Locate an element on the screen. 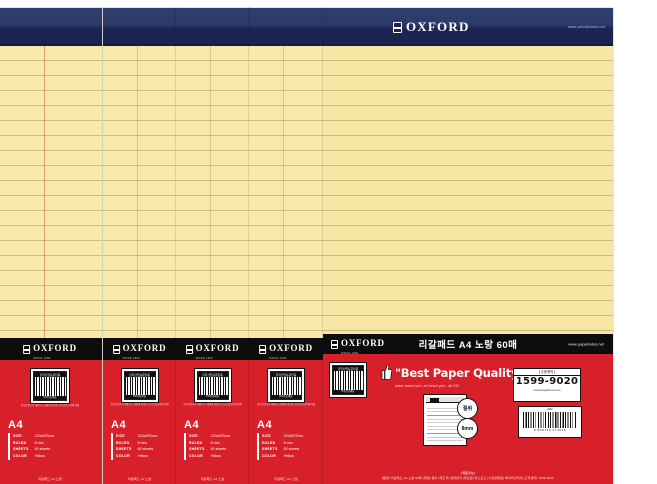 The image size is (657, 484). barcode-digits: 8 800729 273015 is located at coordinates (550, 429).